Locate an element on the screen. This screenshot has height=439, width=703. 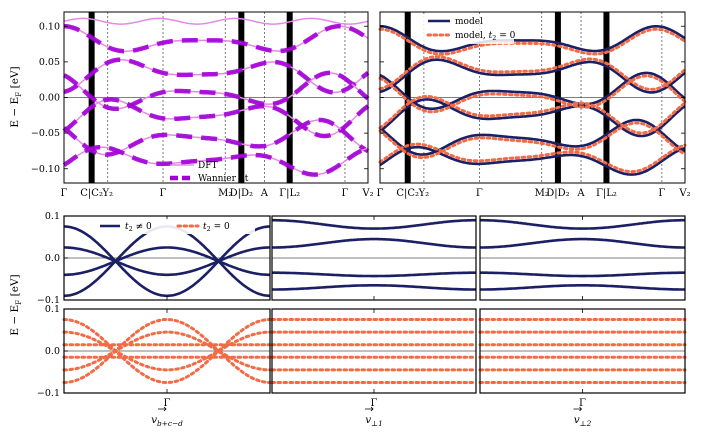
ylabel-top: E − EF [eV] is located at coordinates (16, 96).